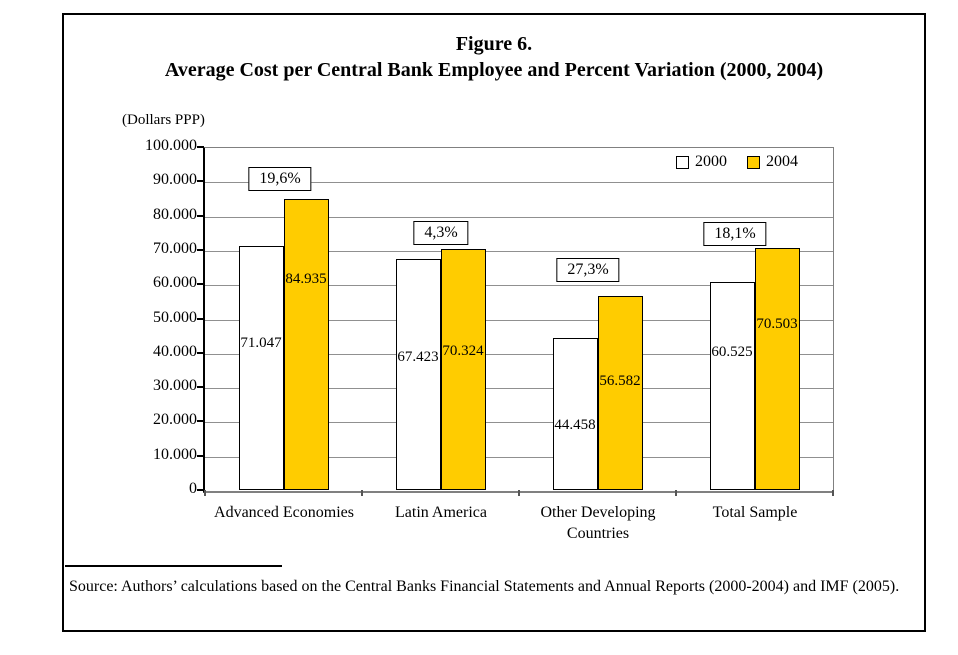 Image resolution: width=958 pixels, height=655 pixels. I want to click on percent-variation-box-total-sample: 18,1%, so click(735, 234).